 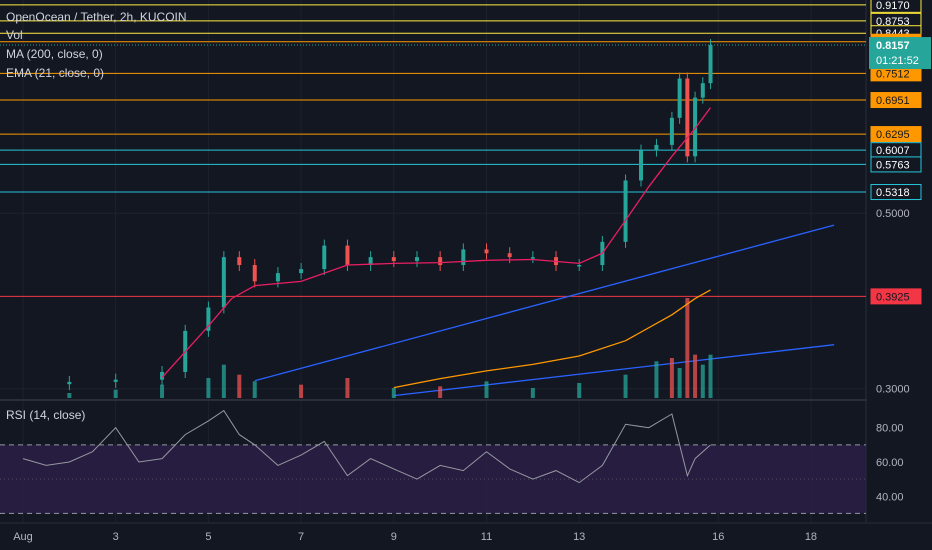 I want to click on time-tick-label: 5, so click(x=208, y=537).